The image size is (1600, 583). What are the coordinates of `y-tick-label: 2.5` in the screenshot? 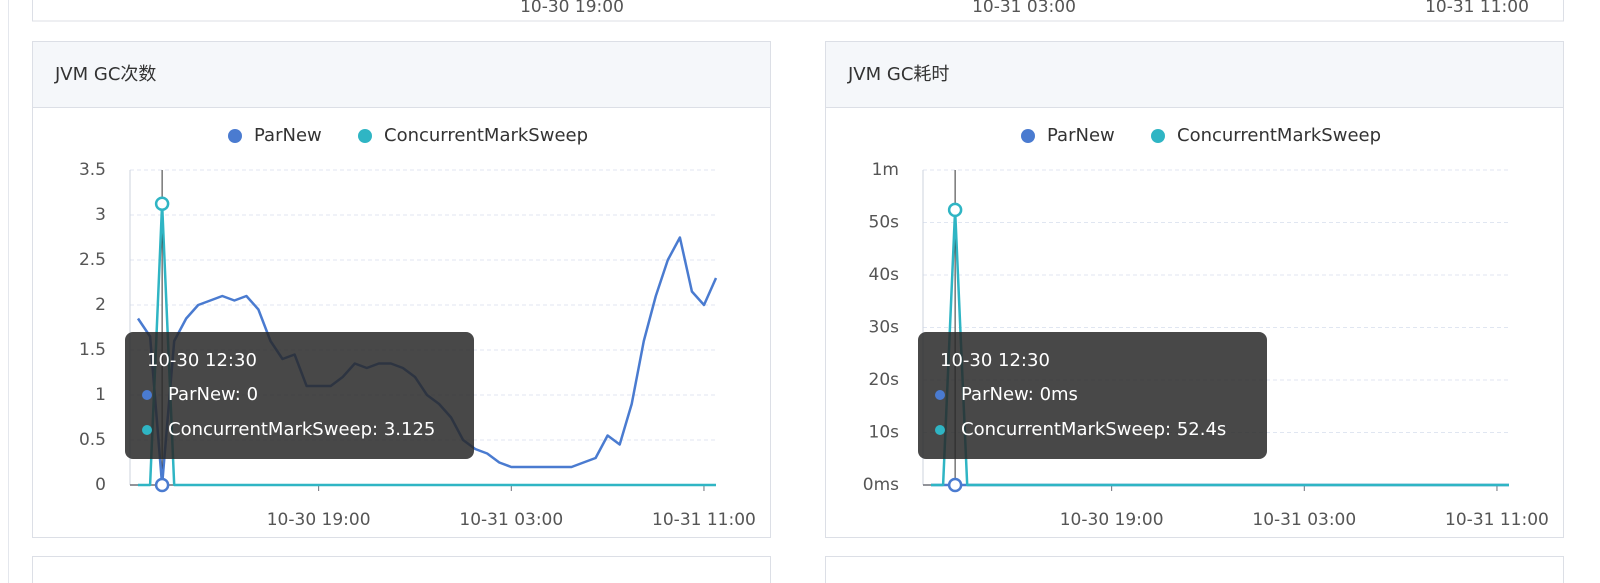 It's located at (92, 260).